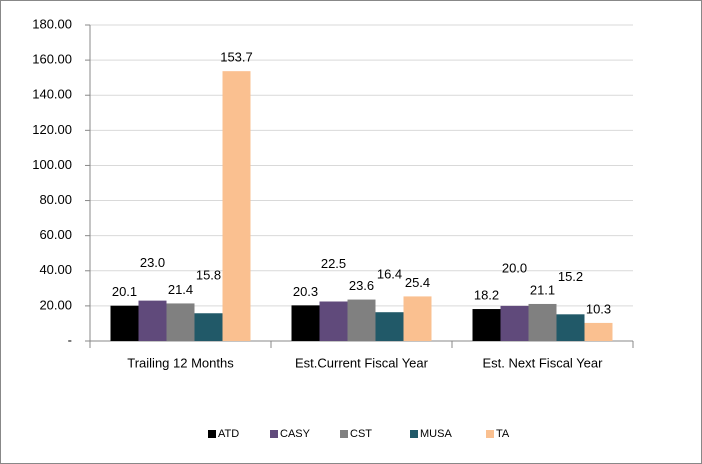 The width and height of the screenshot is (702, 464). I want to click on y-tick-label: 40.00, so click(55, 269).